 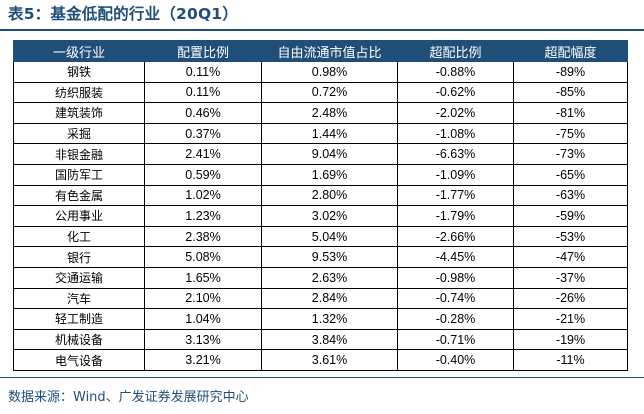 I want to click on free-float-share-cell: 9.04%, so click(x=329, y=154).